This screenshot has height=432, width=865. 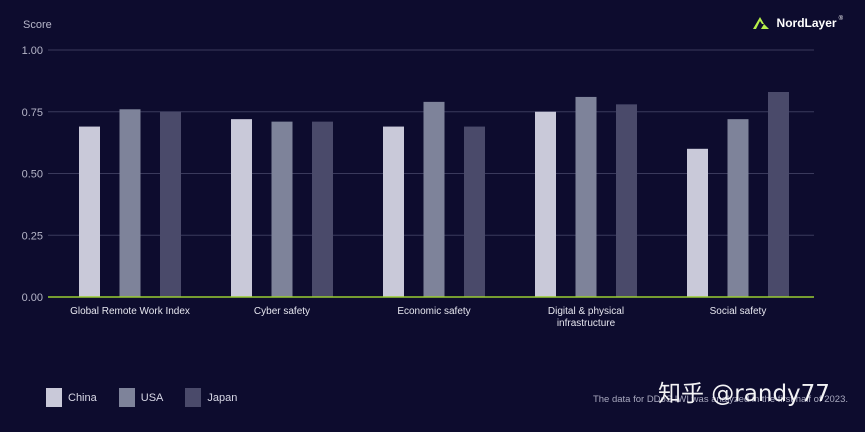 I want to click on y-tick-label: 0.50, so click(x=32, y=175).